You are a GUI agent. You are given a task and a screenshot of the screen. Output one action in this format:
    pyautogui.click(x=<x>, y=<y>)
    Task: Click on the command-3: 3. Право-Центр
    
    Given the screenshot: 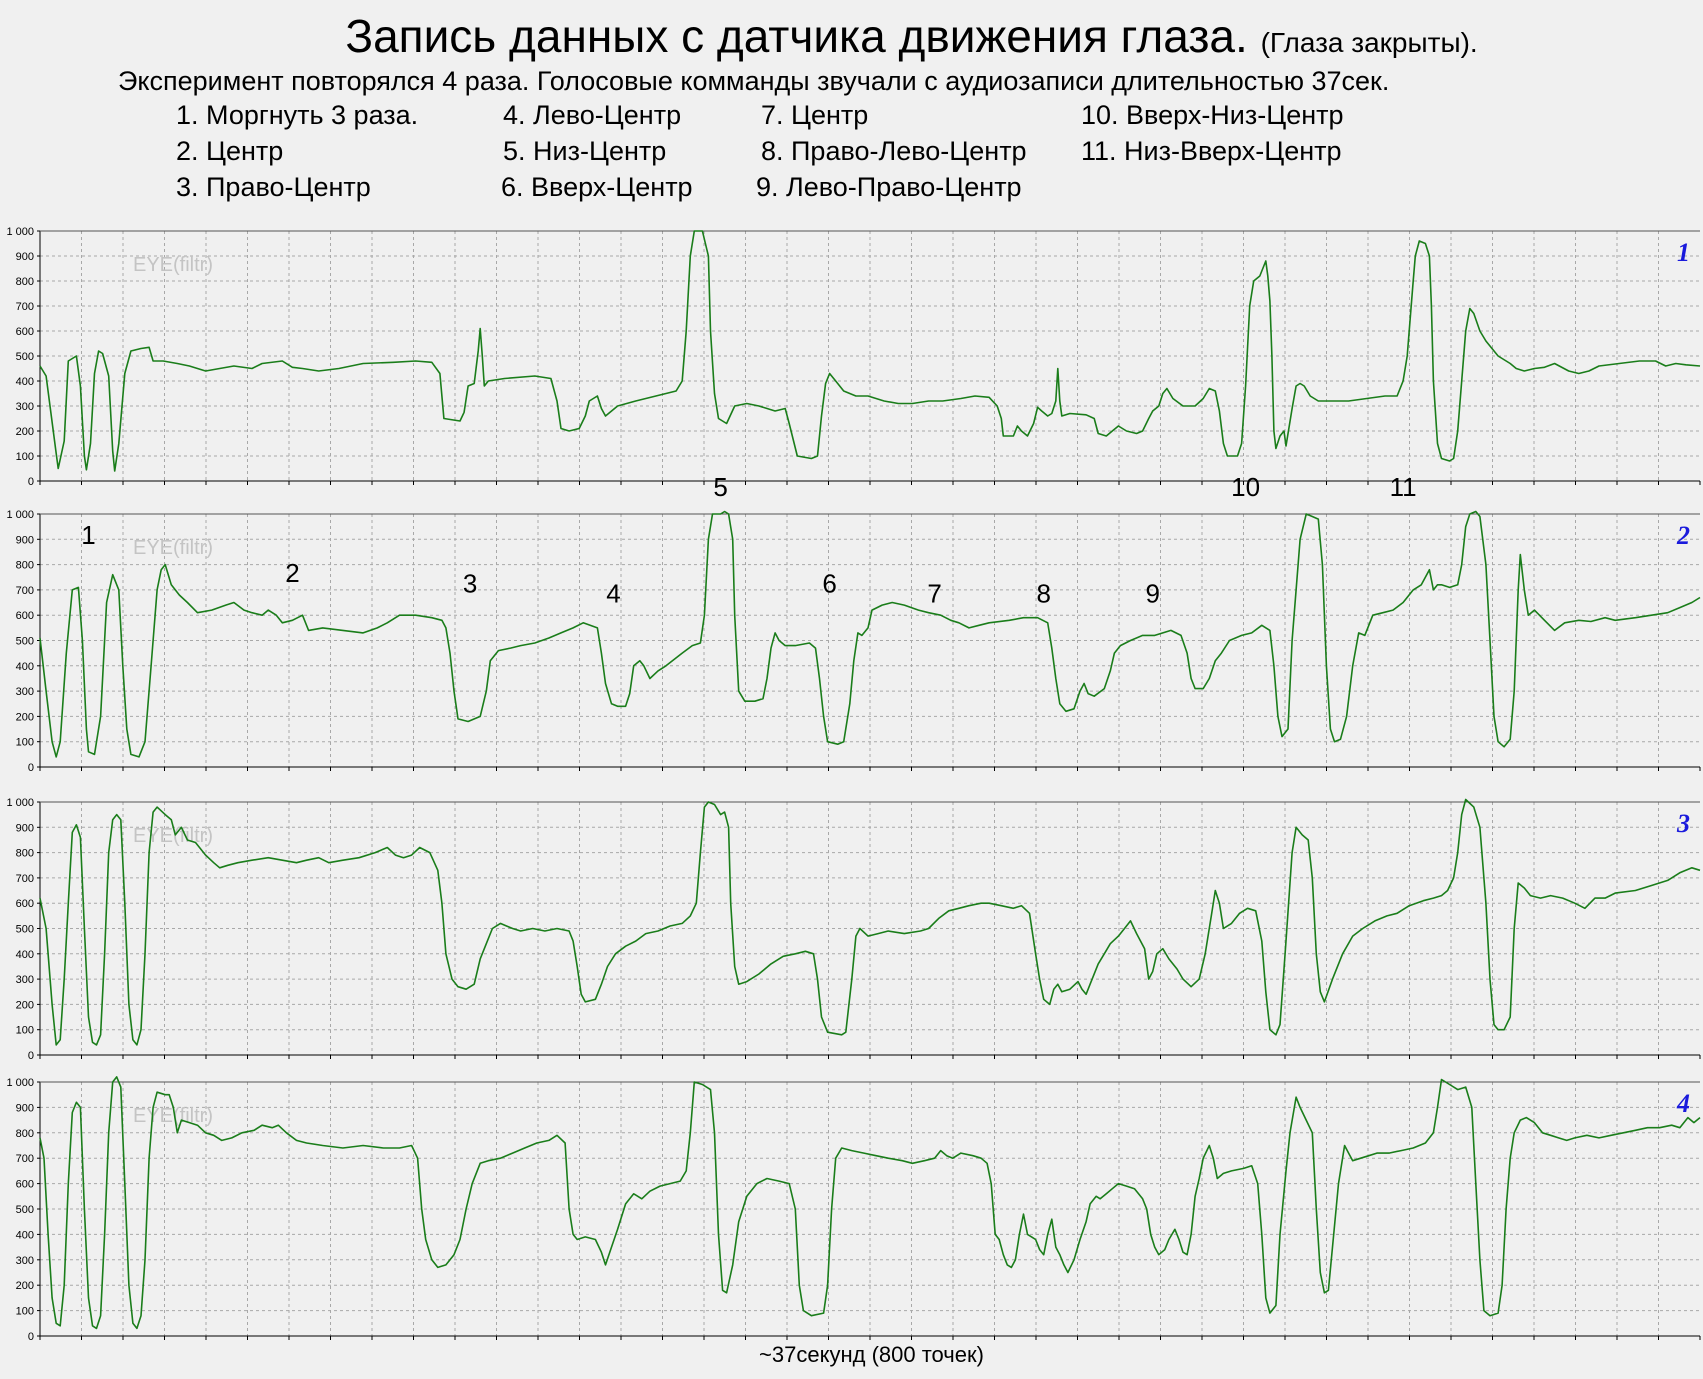 What is the action you would take?
    pyautogui.click(x=273, y=187)
    